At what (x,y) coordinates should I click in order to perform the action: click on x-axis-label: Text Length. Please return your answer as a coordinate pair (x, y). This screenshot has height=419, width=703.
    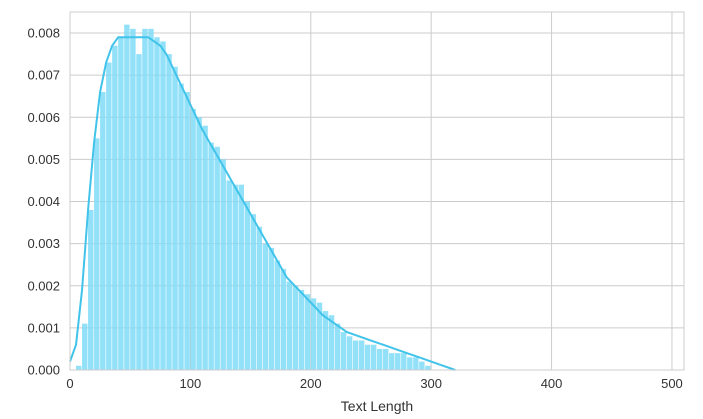
    Looking at the image, I should click on (377, 406).